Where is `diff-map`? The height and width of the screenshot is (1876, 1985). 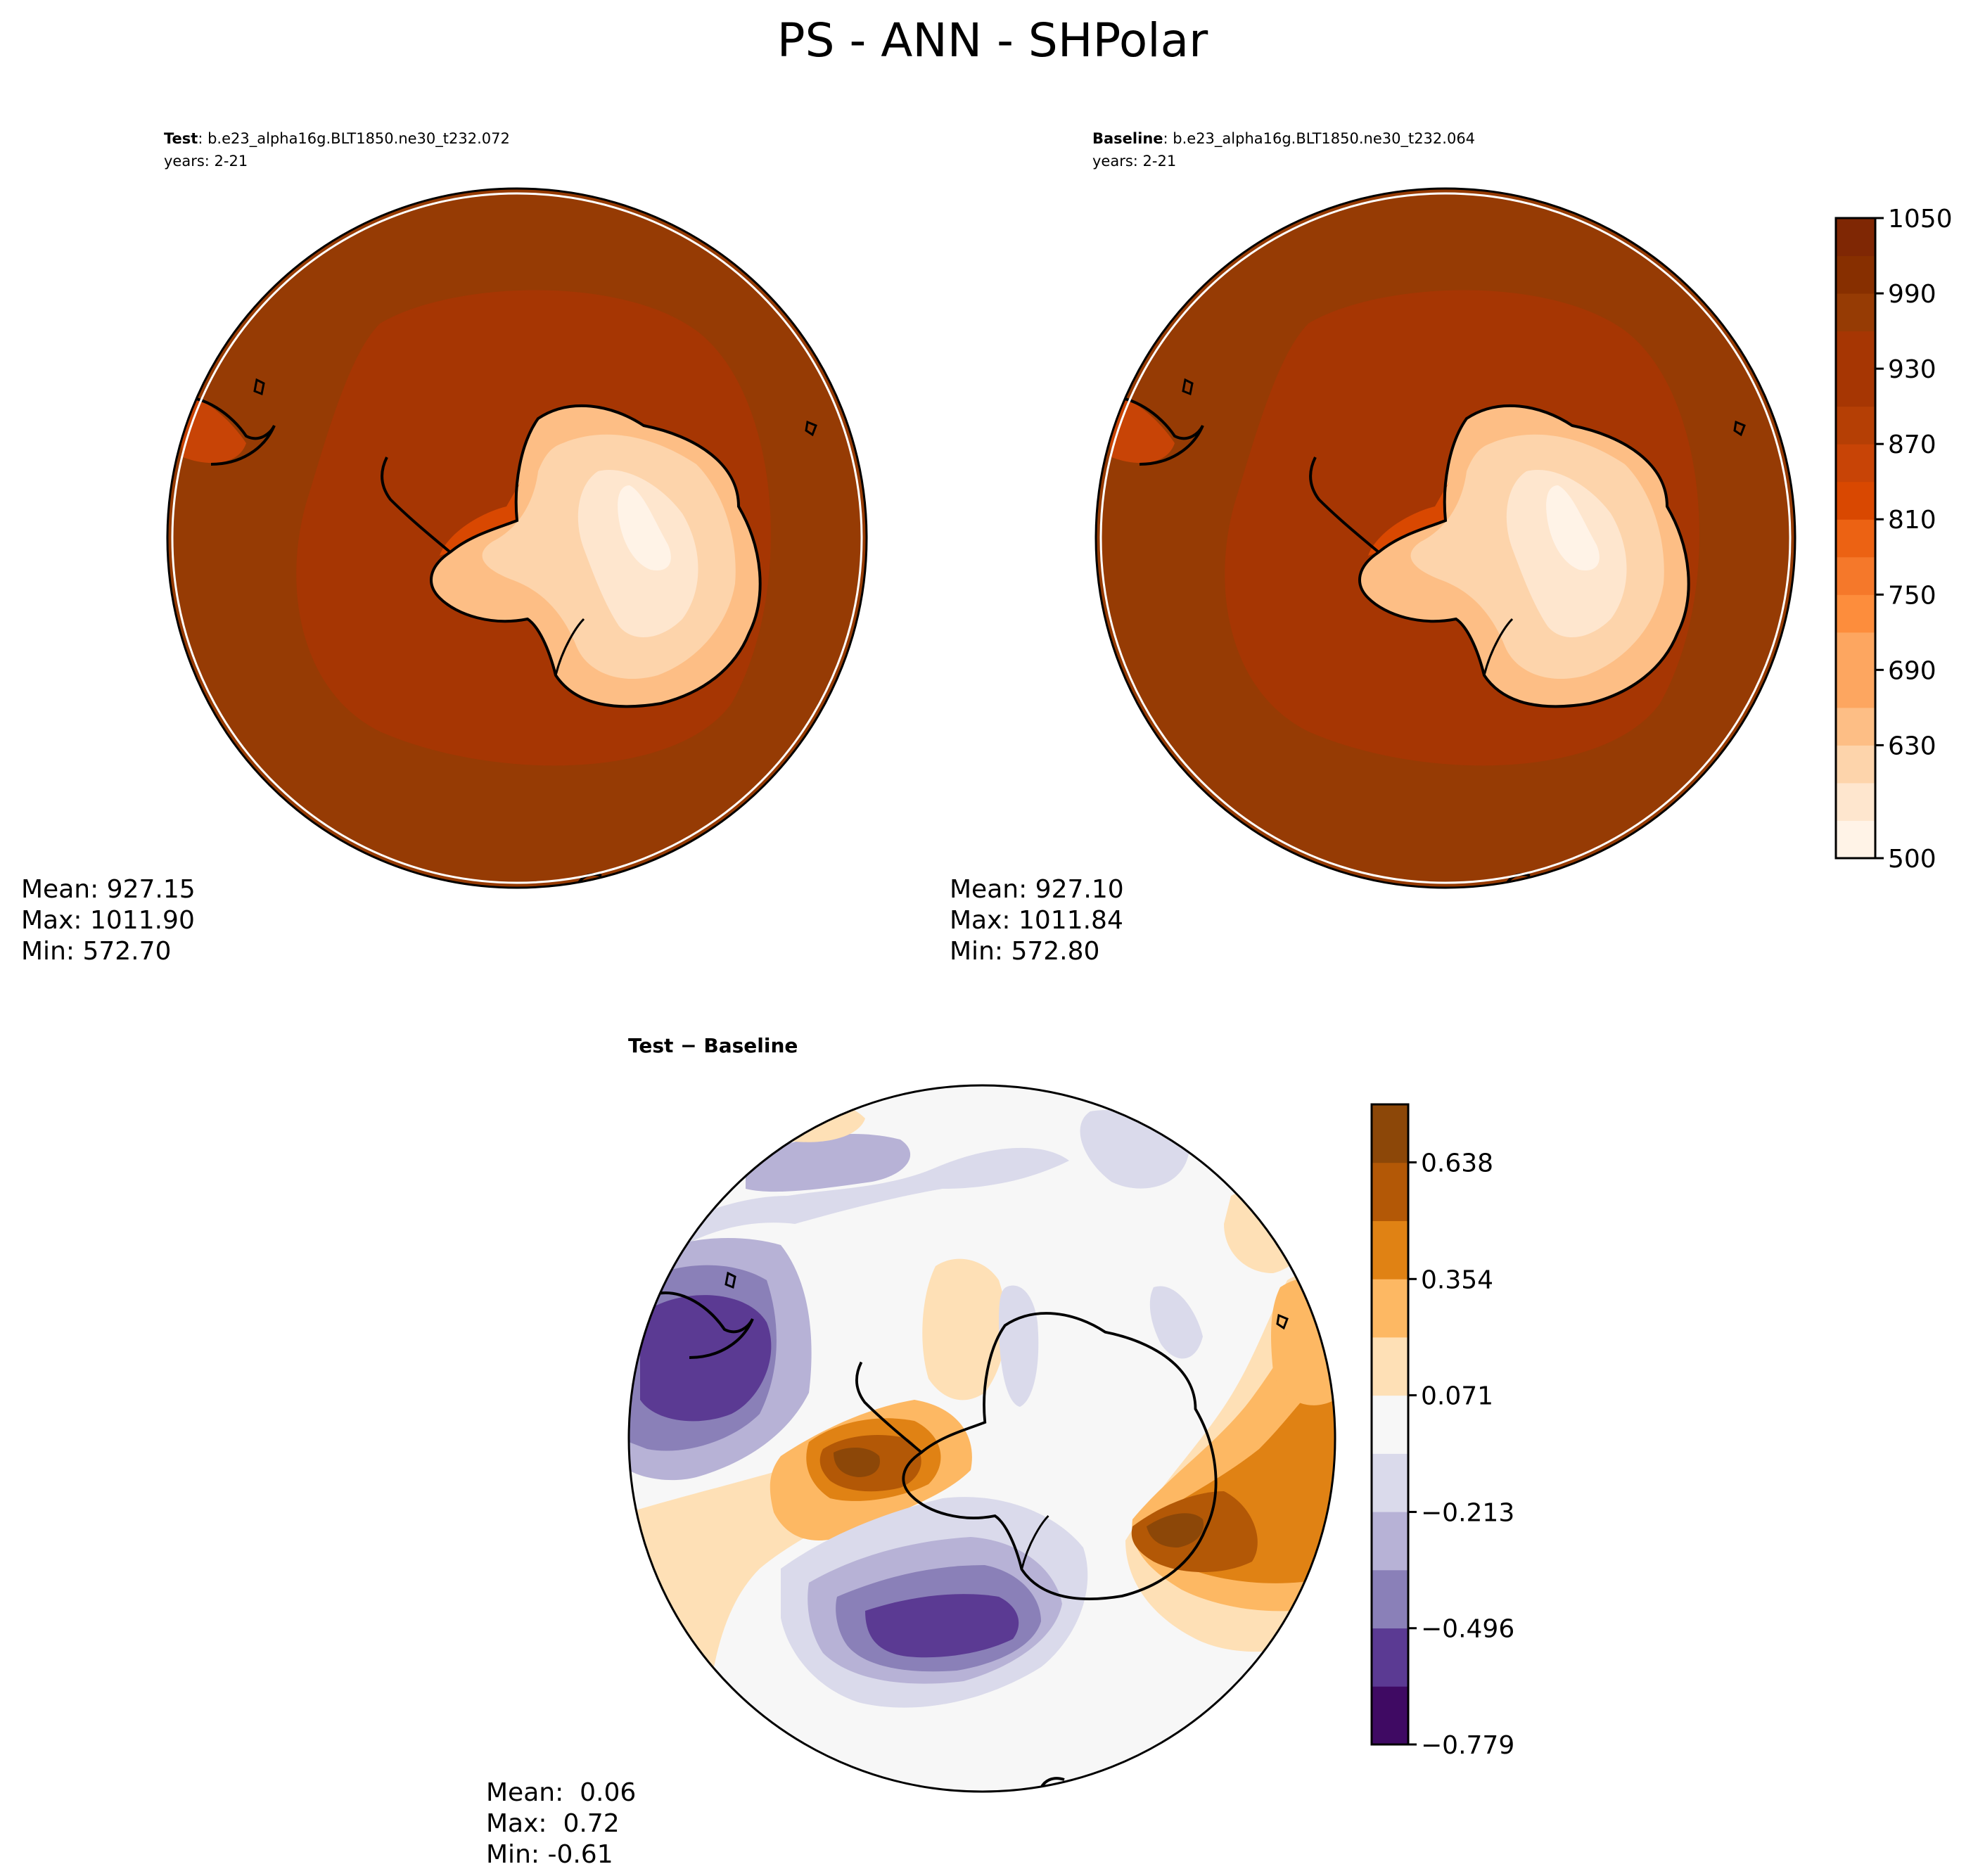 diff-map is located at coordinates (982, 1438).